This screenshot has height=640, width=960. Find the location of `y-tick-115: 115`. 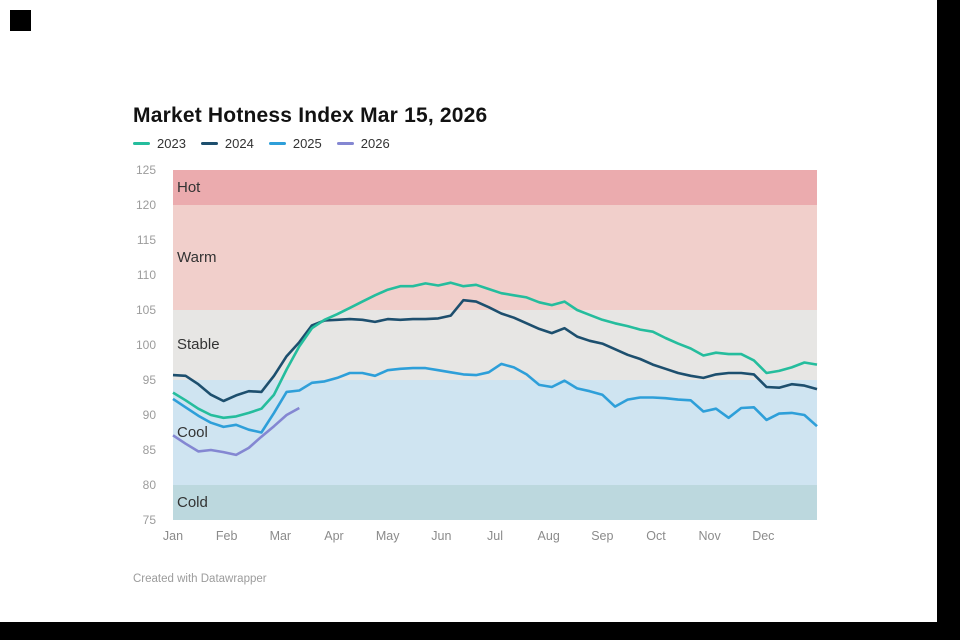

y-tick-115: 115 is located at coordinates (146, 240).